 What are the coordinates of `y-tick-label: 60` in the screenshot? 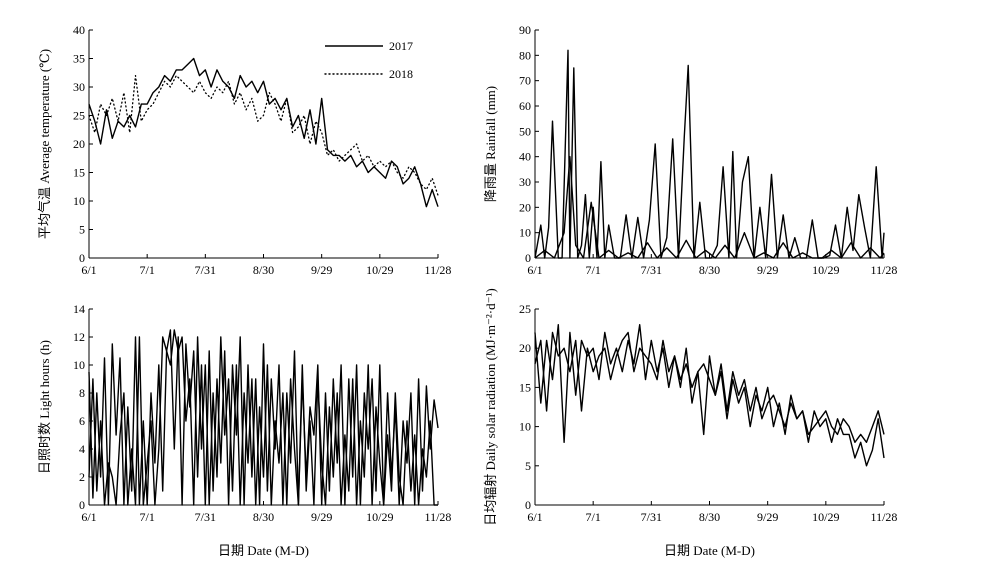 It's located at (525, 106).